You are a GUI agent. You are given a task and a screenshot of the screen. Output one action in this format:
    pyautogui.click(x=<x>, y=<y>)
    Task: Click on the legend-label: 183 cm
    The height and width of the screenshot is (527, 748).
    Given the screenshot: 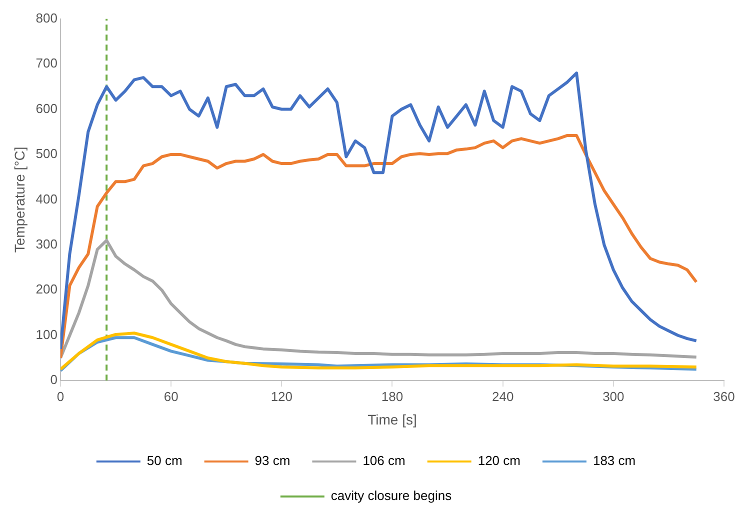 What is the action you would take?
    pyautogui.click(x=614, y=460)
    